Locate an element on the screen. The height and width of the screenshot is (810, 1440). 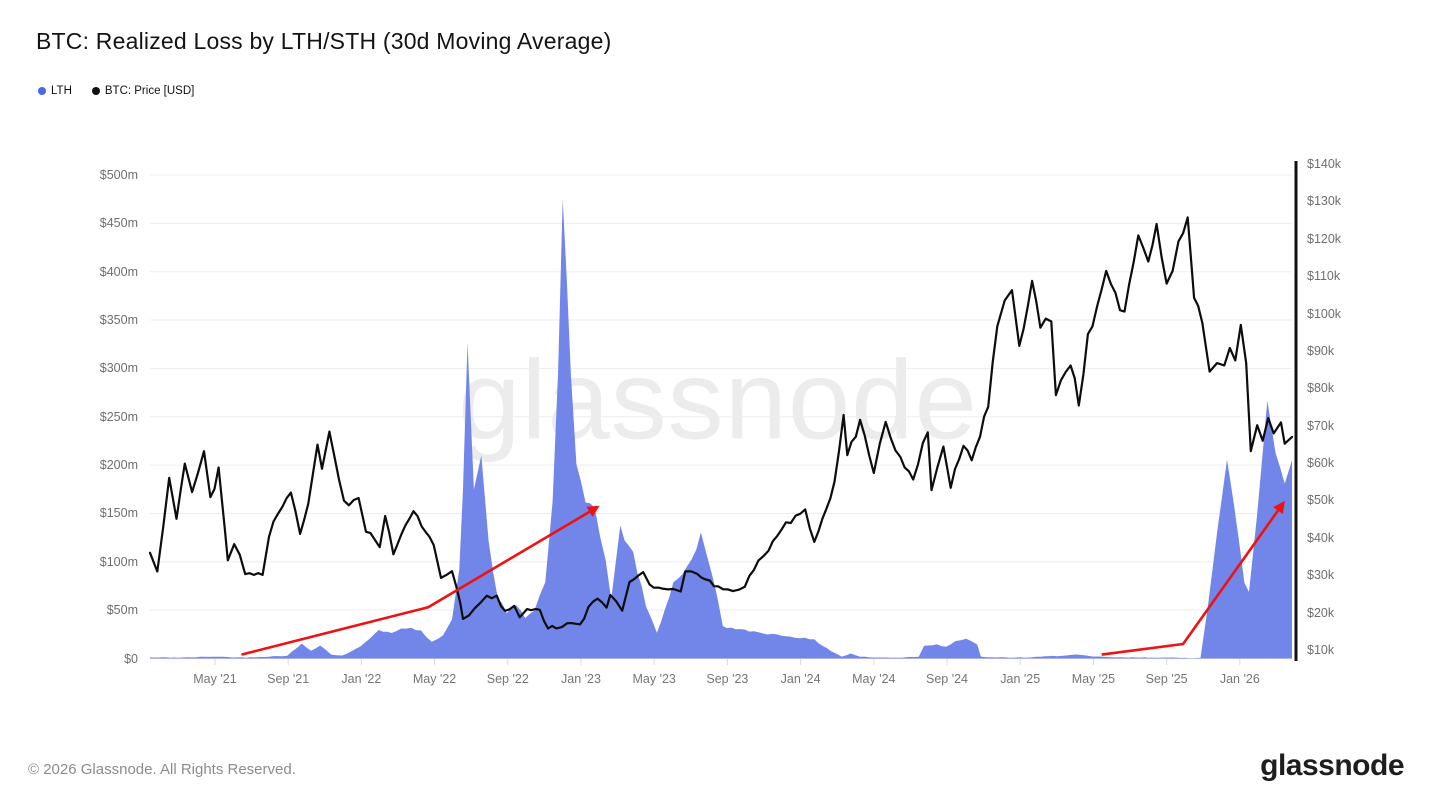
x-axis-tick-label: May '22 is located at coordinates (434, 679).